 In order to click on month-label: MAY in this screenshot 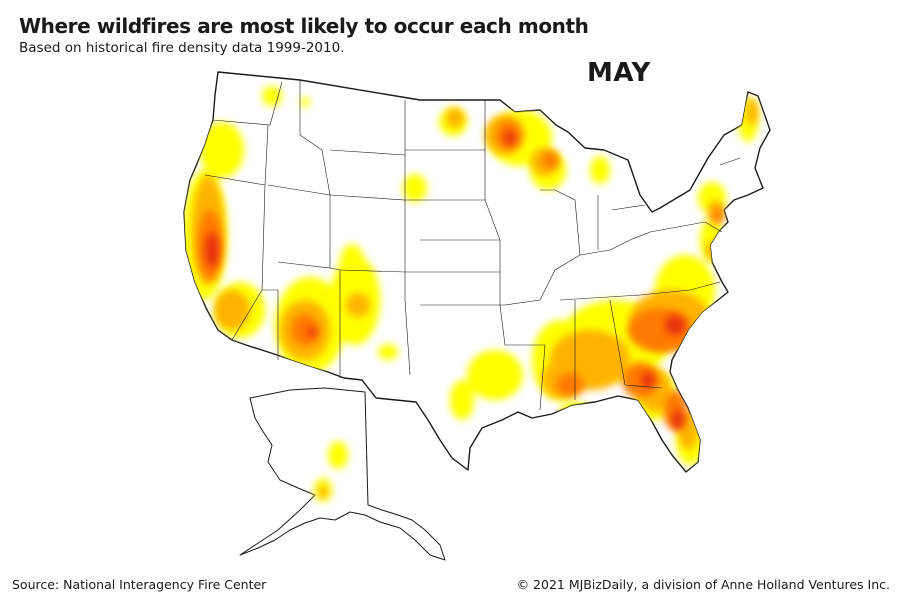, I will do `click(619, 73)`.